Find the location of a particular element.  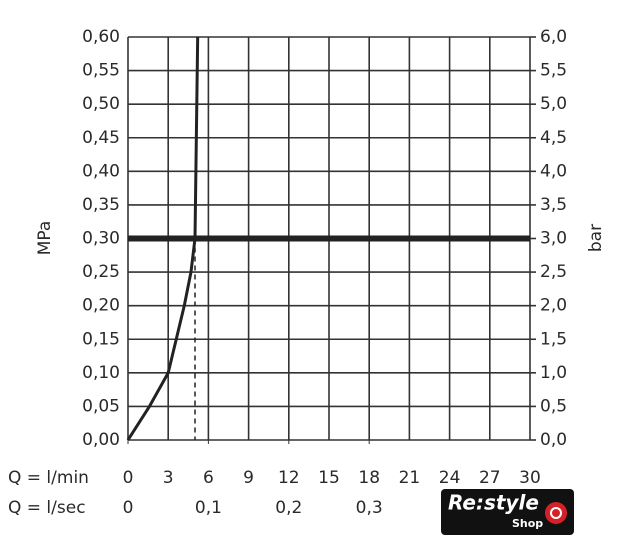

y-tick-label: 0,60 is located at coordinates (101, 37).